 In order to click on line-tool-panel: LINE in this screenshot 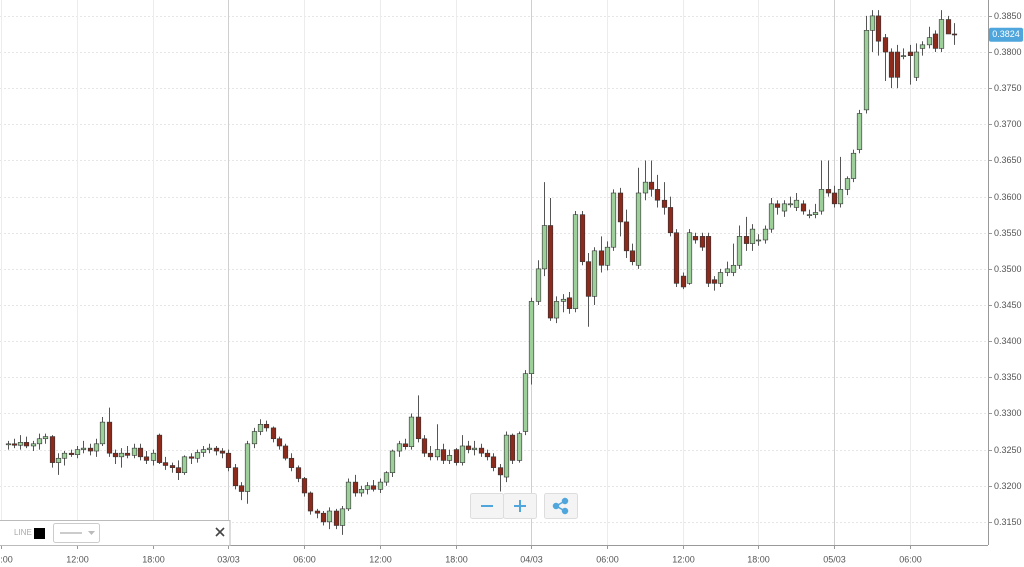, I will do `click(115, 533)`.